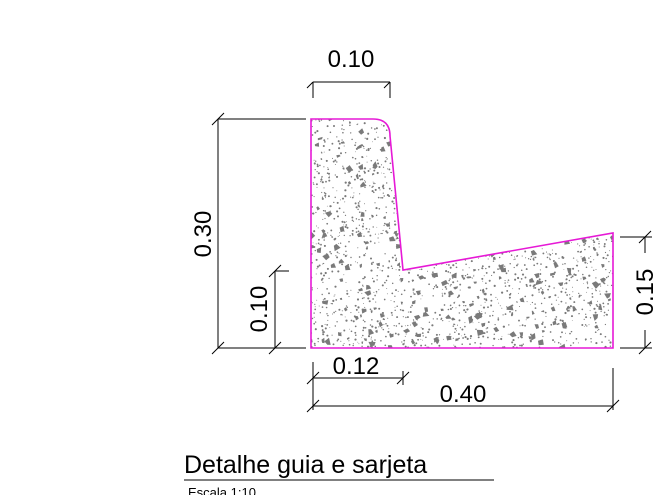  What do you see at coordinates (351, 59) in the screenshot?
I see `dim-top-width-label: 0.10` at bounding box center [351, 59].